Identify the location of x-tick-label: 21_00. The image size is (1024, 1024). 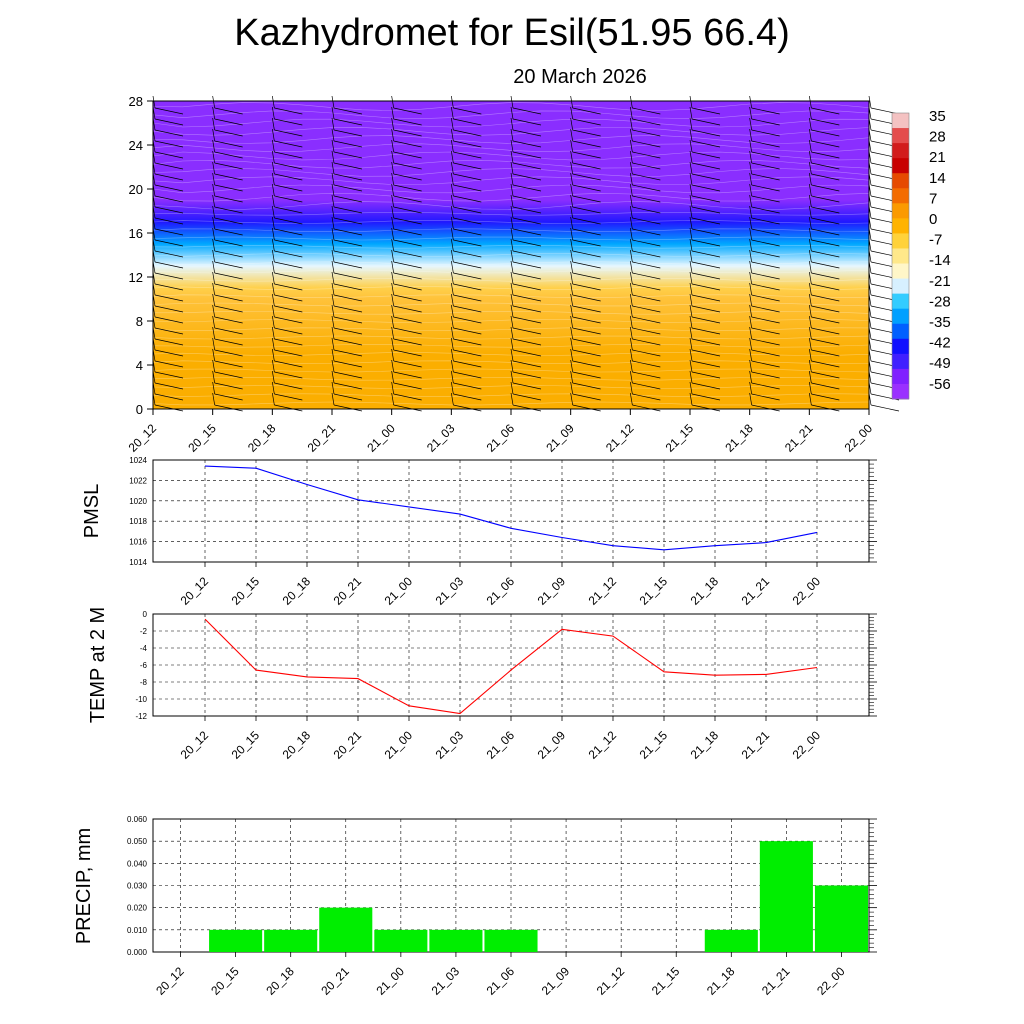
(399, 591).